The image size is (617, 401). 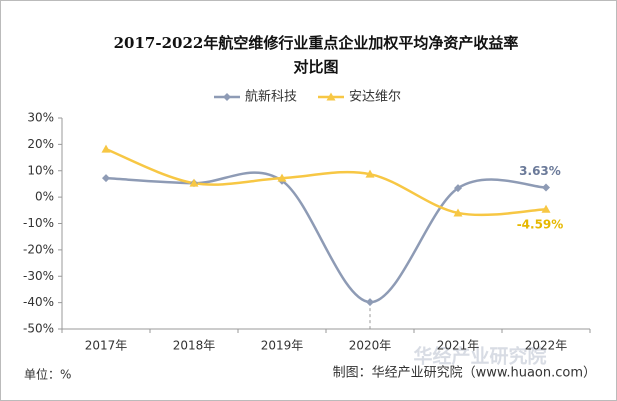 I want to click on unit-note: 单位：%, so click(x=47, y=374).